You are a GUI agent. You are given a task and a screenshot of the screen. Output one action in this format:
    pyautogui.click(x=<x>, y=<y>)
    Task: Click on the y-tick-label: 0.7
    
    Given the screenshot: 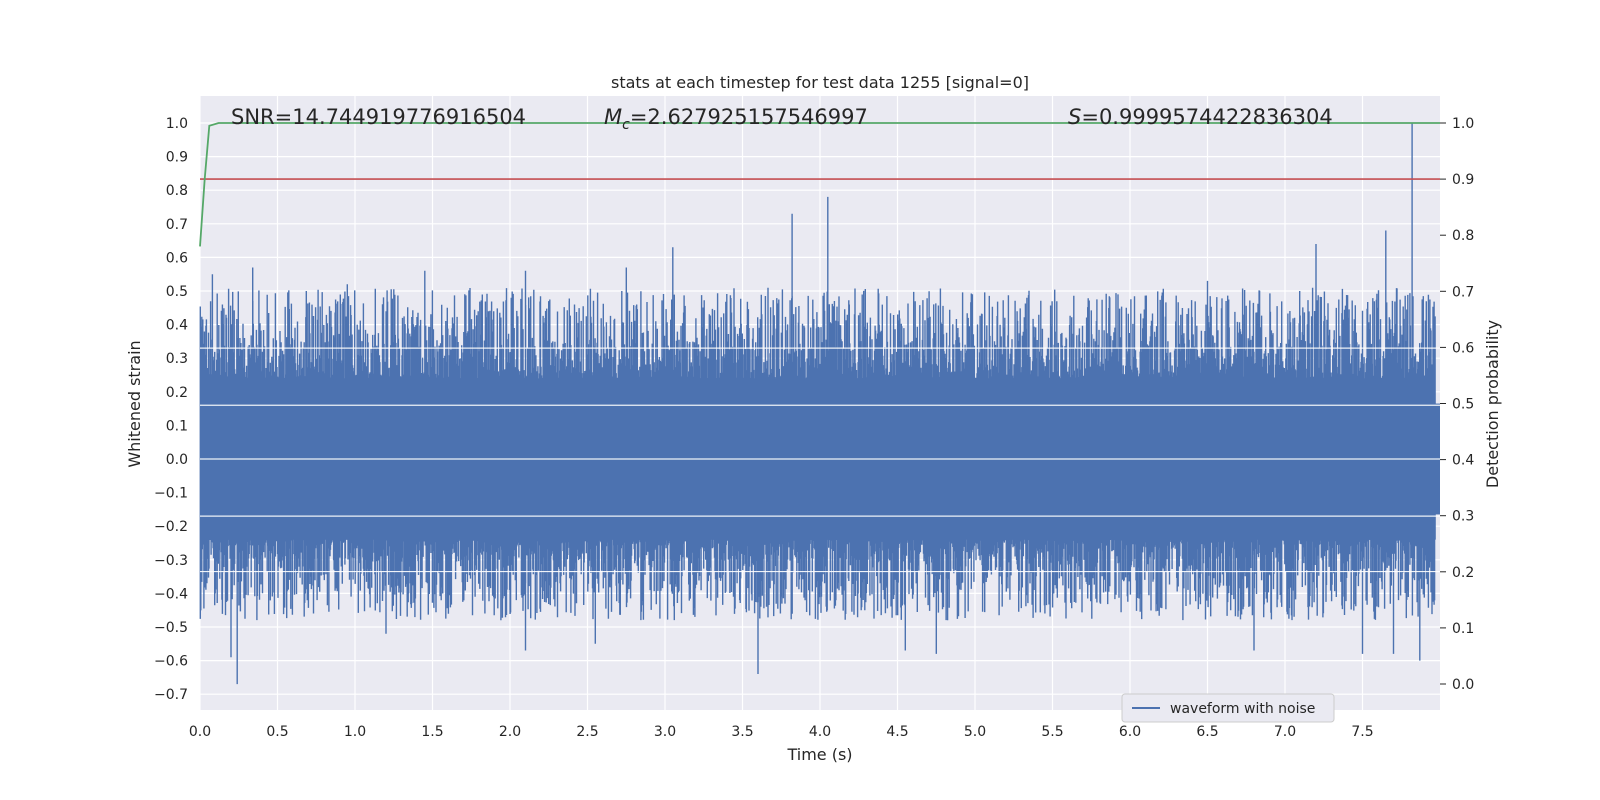 What is the action you would take?
    pyautogui.click(x=177, y=225)
    